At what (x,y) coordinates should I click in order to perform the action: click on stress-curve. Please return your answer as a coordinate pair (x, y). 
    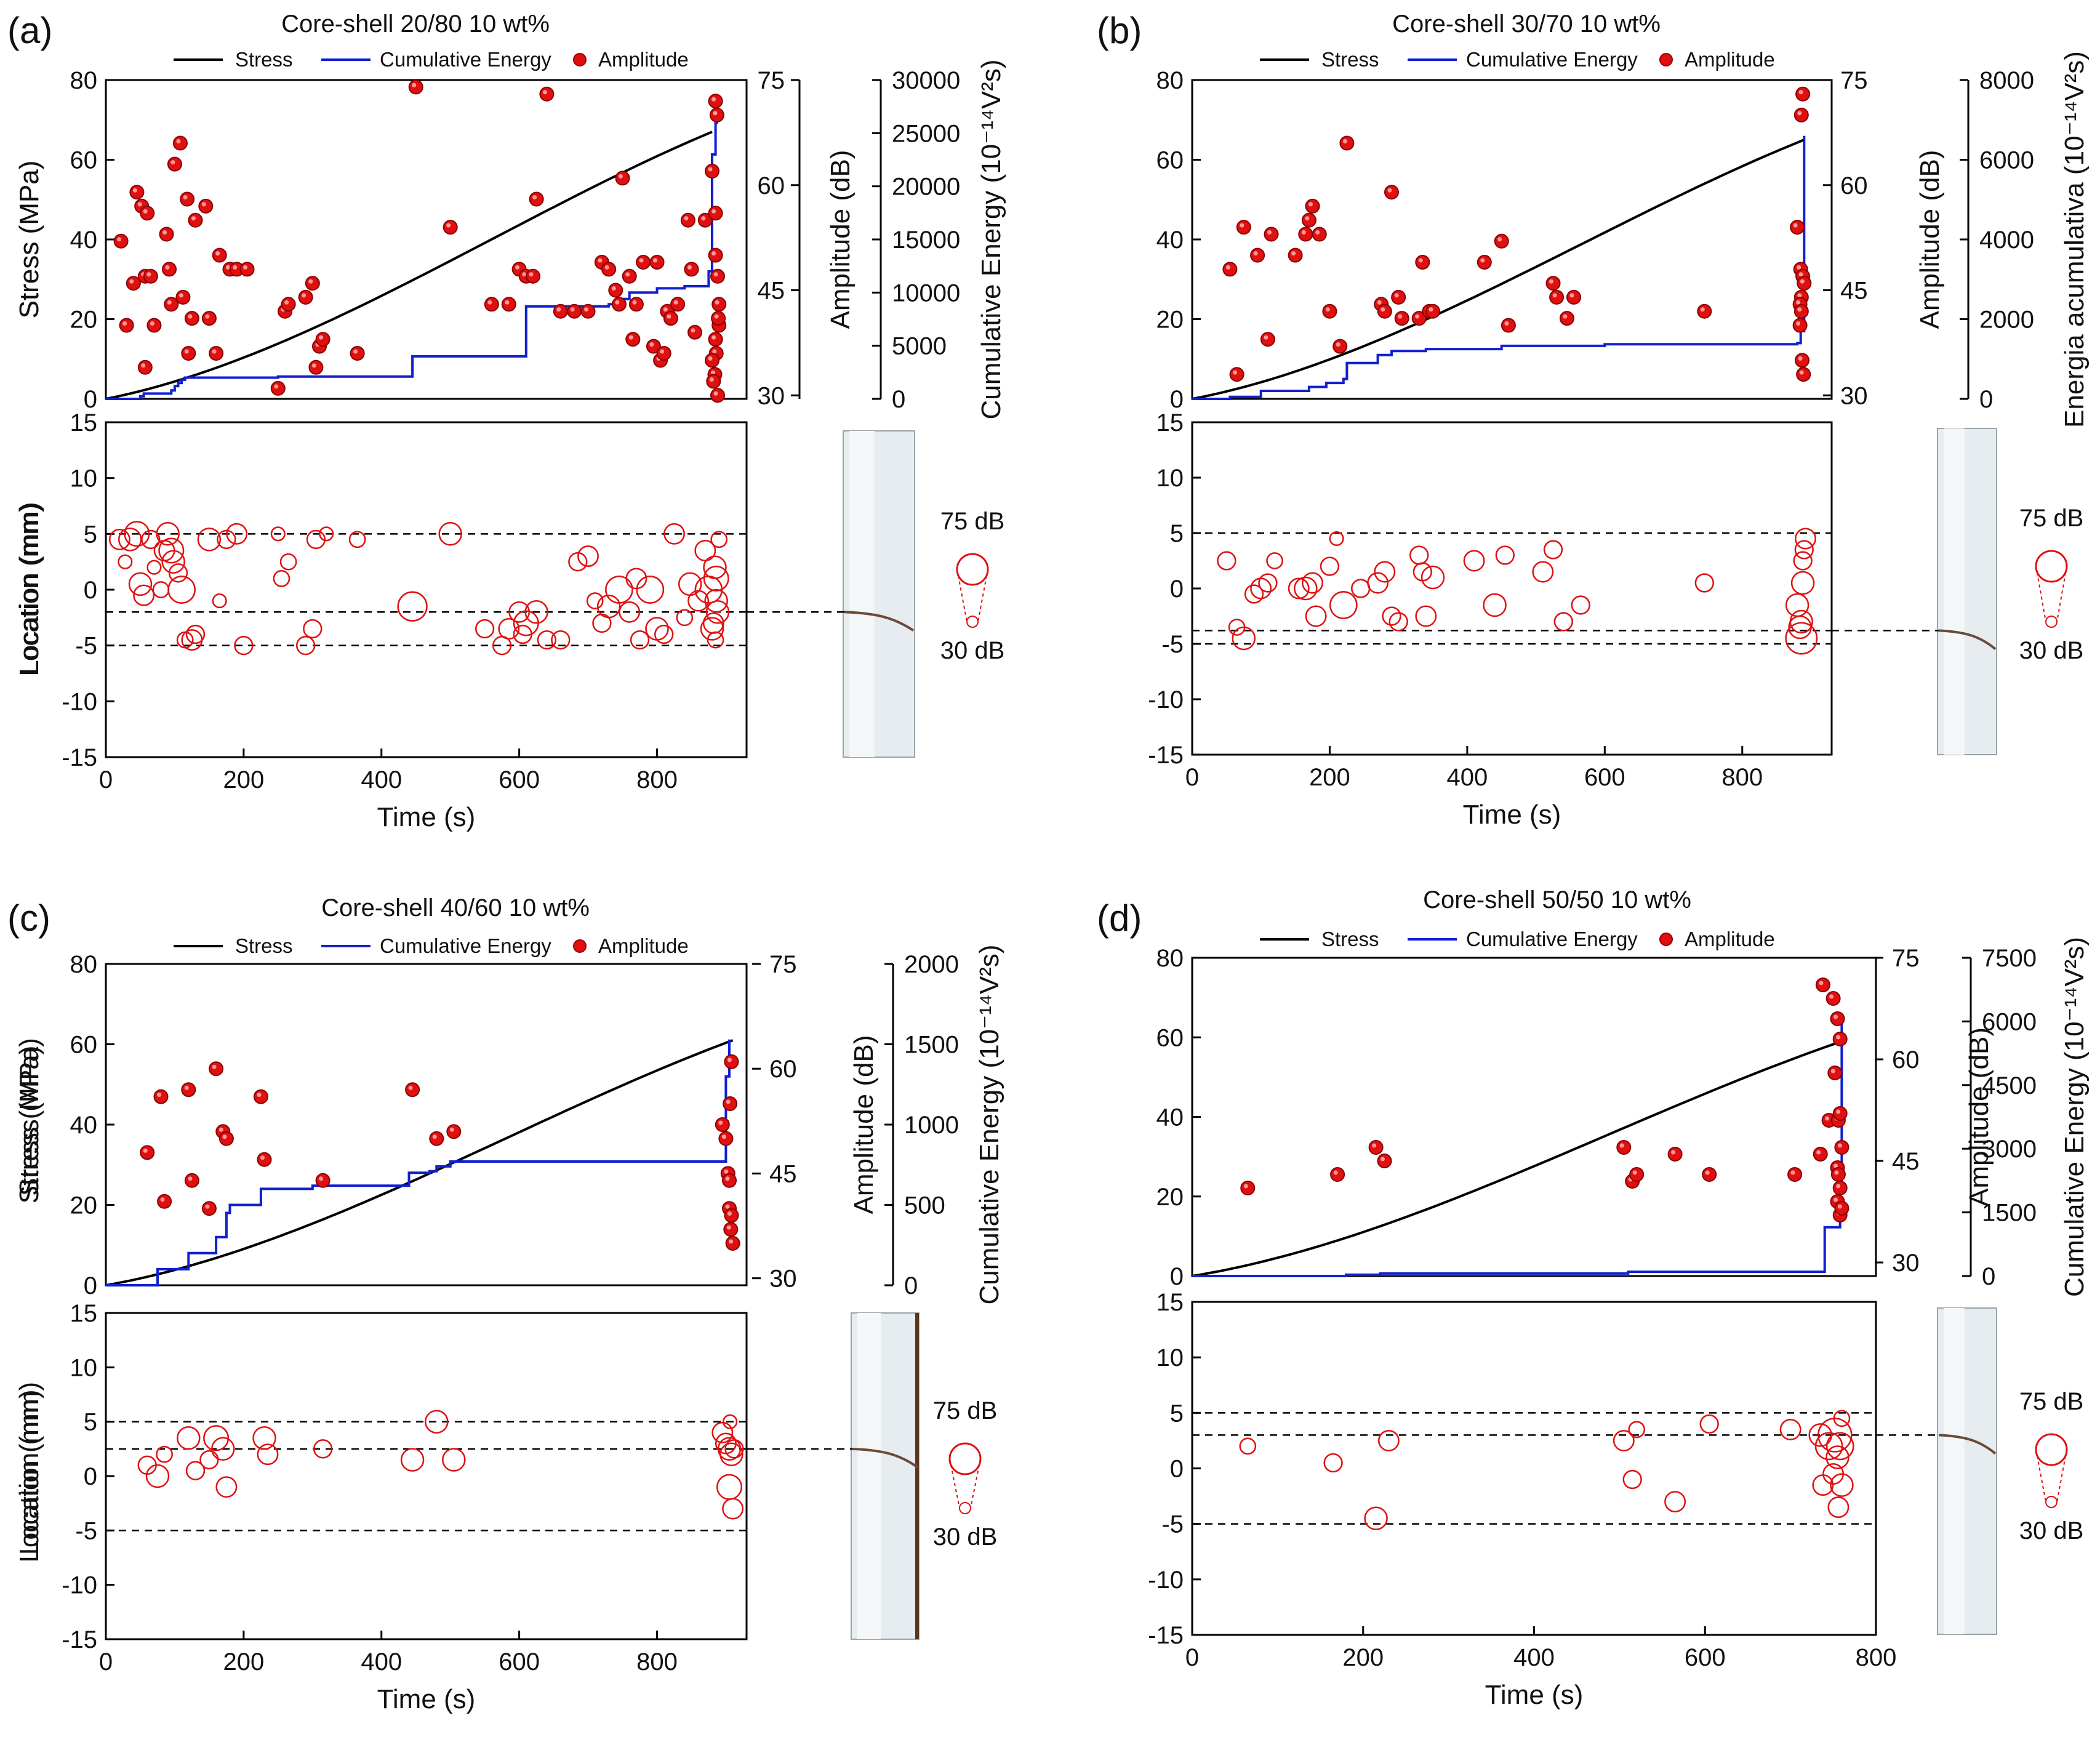
    Looking at the image, I should click on (1518, 1158).